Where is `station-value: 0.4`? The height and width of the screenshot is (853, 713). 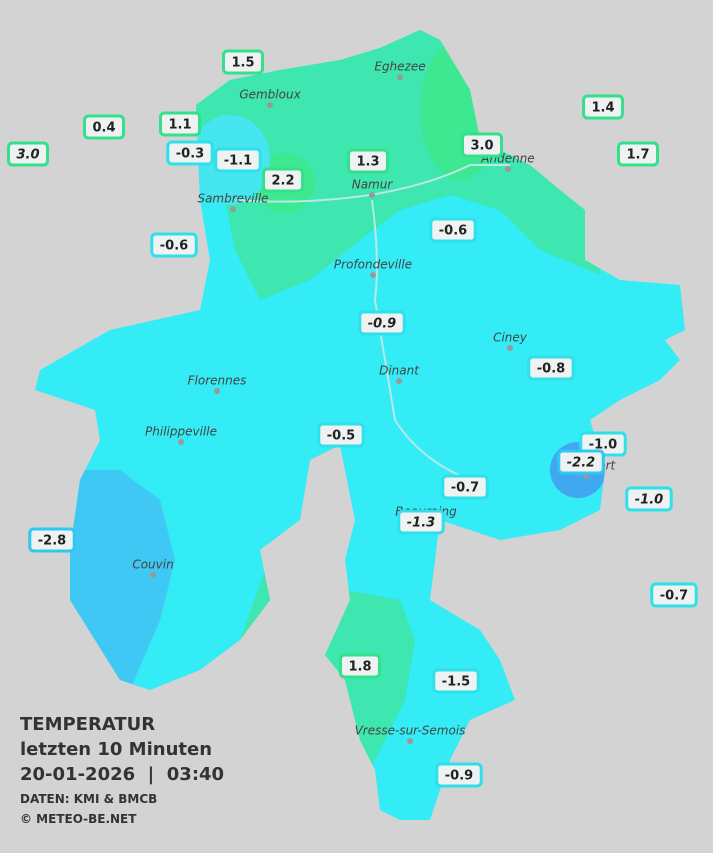 station-value: 0.4 is located at coordinates (103, 128).